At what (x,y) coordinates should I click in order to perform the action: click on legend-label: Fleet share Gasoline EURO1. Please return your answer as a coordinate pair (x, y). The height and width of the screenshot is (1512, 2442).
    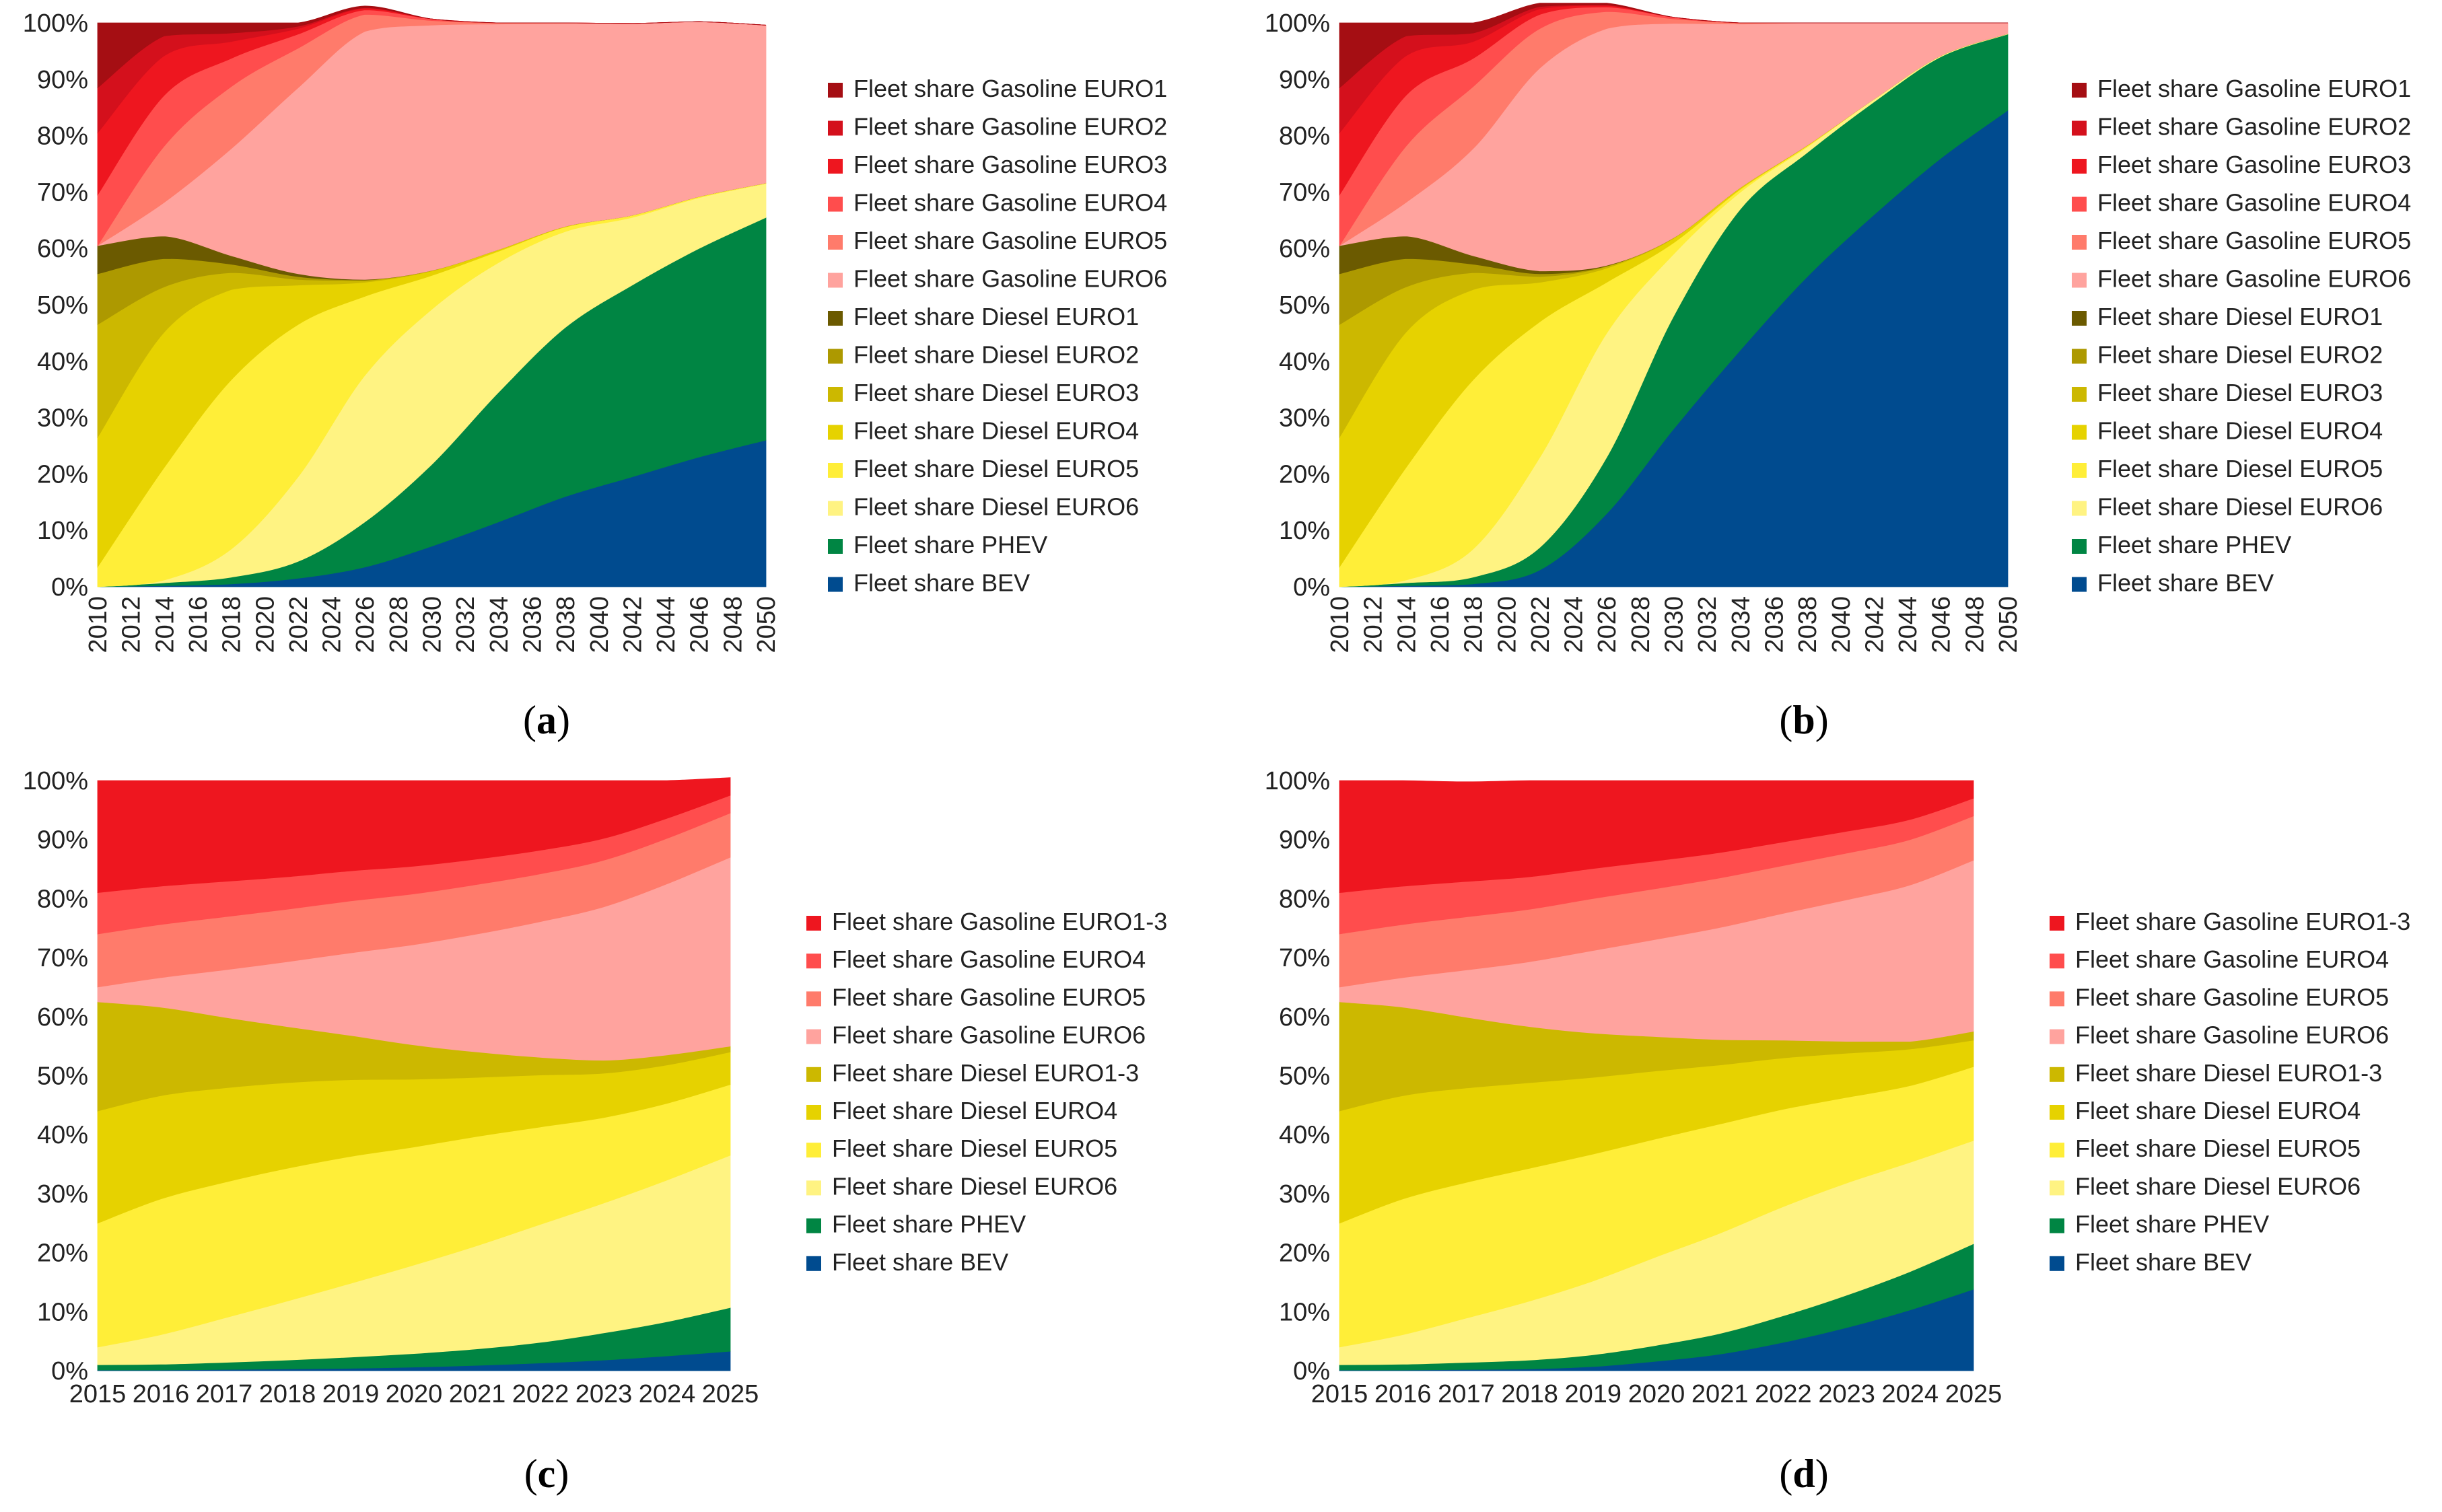
    Looking at the image, I should click on (2254, 88).